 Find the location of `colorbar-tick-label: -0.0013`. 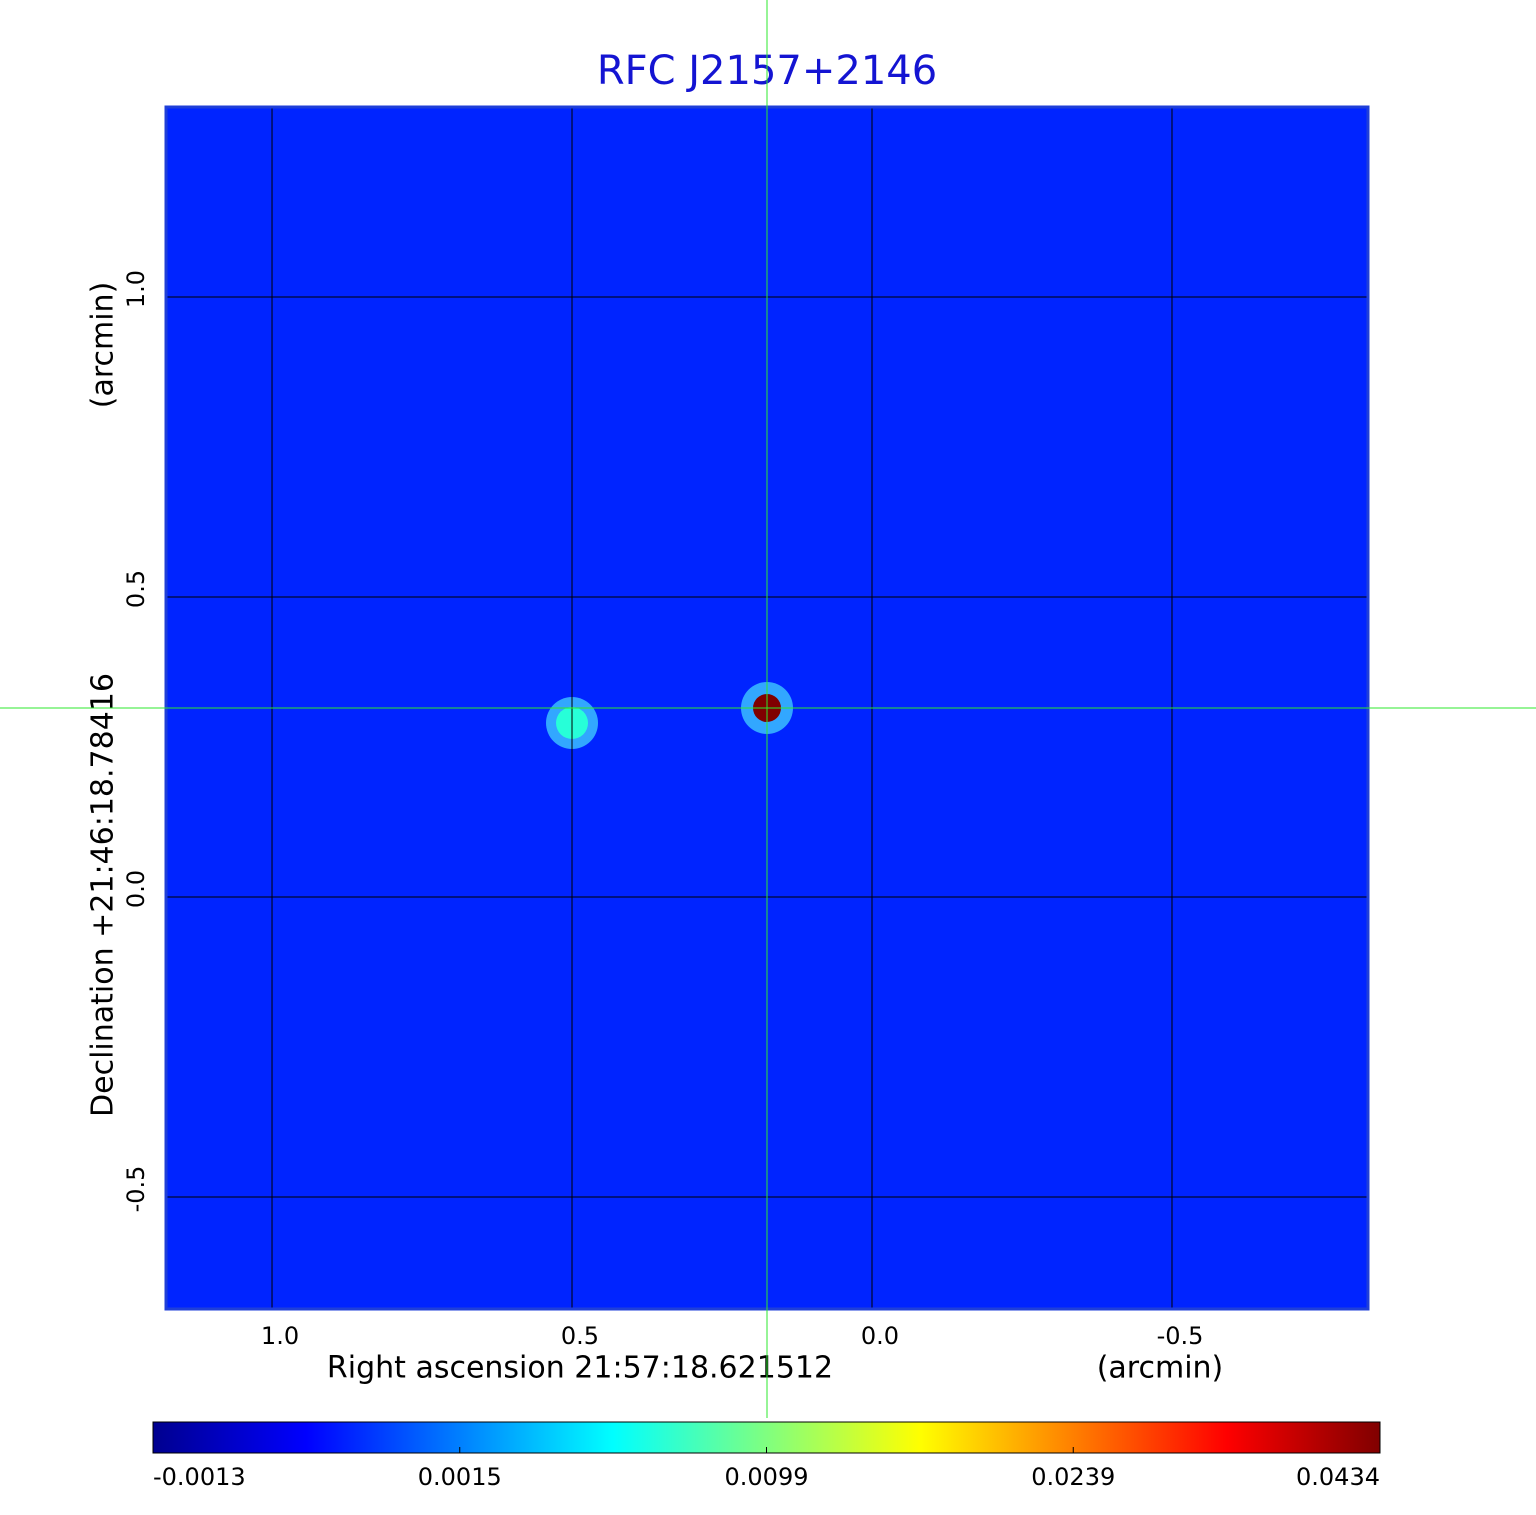

colorbar-tick-label: -0.0013 is located at coordinates (199, 1477).